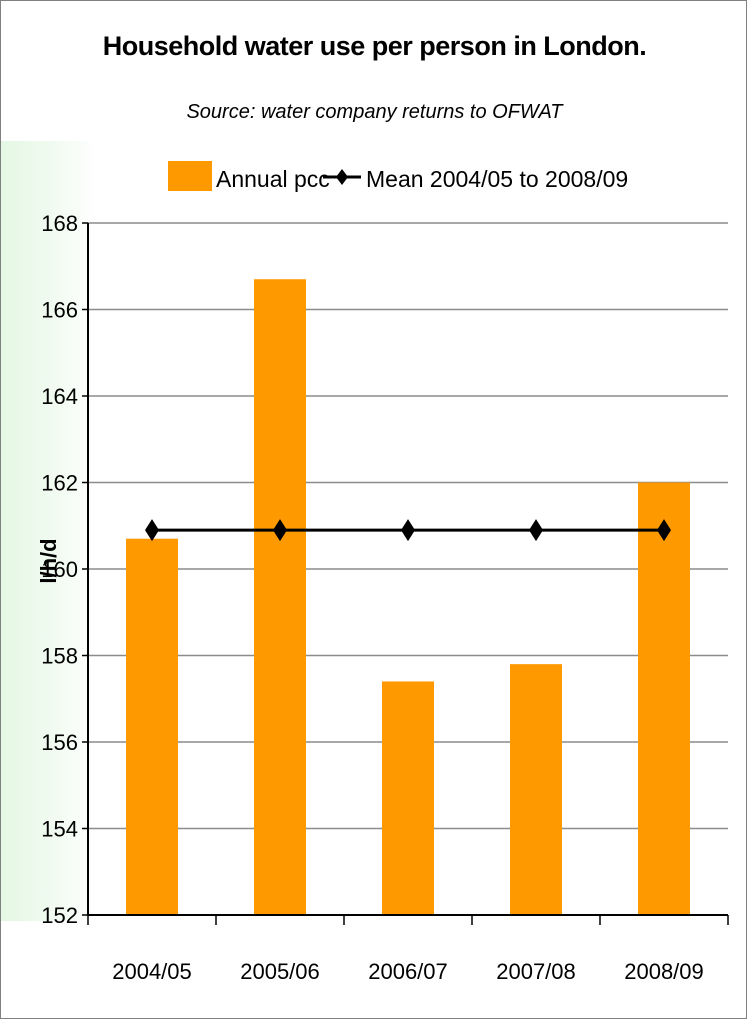  Describe the element at coordinates (59, 396) in the screenshot. I see `y-tick-label: 164` at that location.